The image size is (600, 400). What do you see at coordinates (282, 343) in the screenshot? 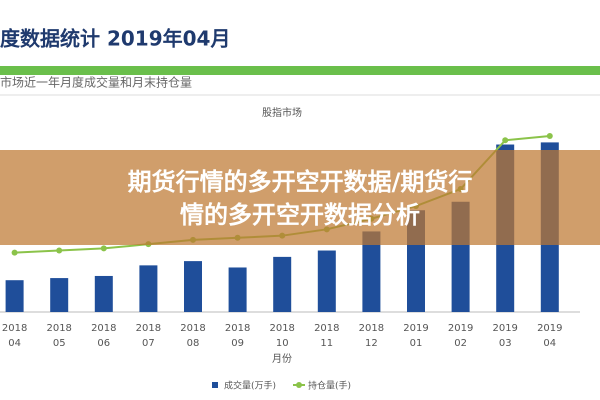
I see `x-tick-line: 10` at bounding box center [282, 343].